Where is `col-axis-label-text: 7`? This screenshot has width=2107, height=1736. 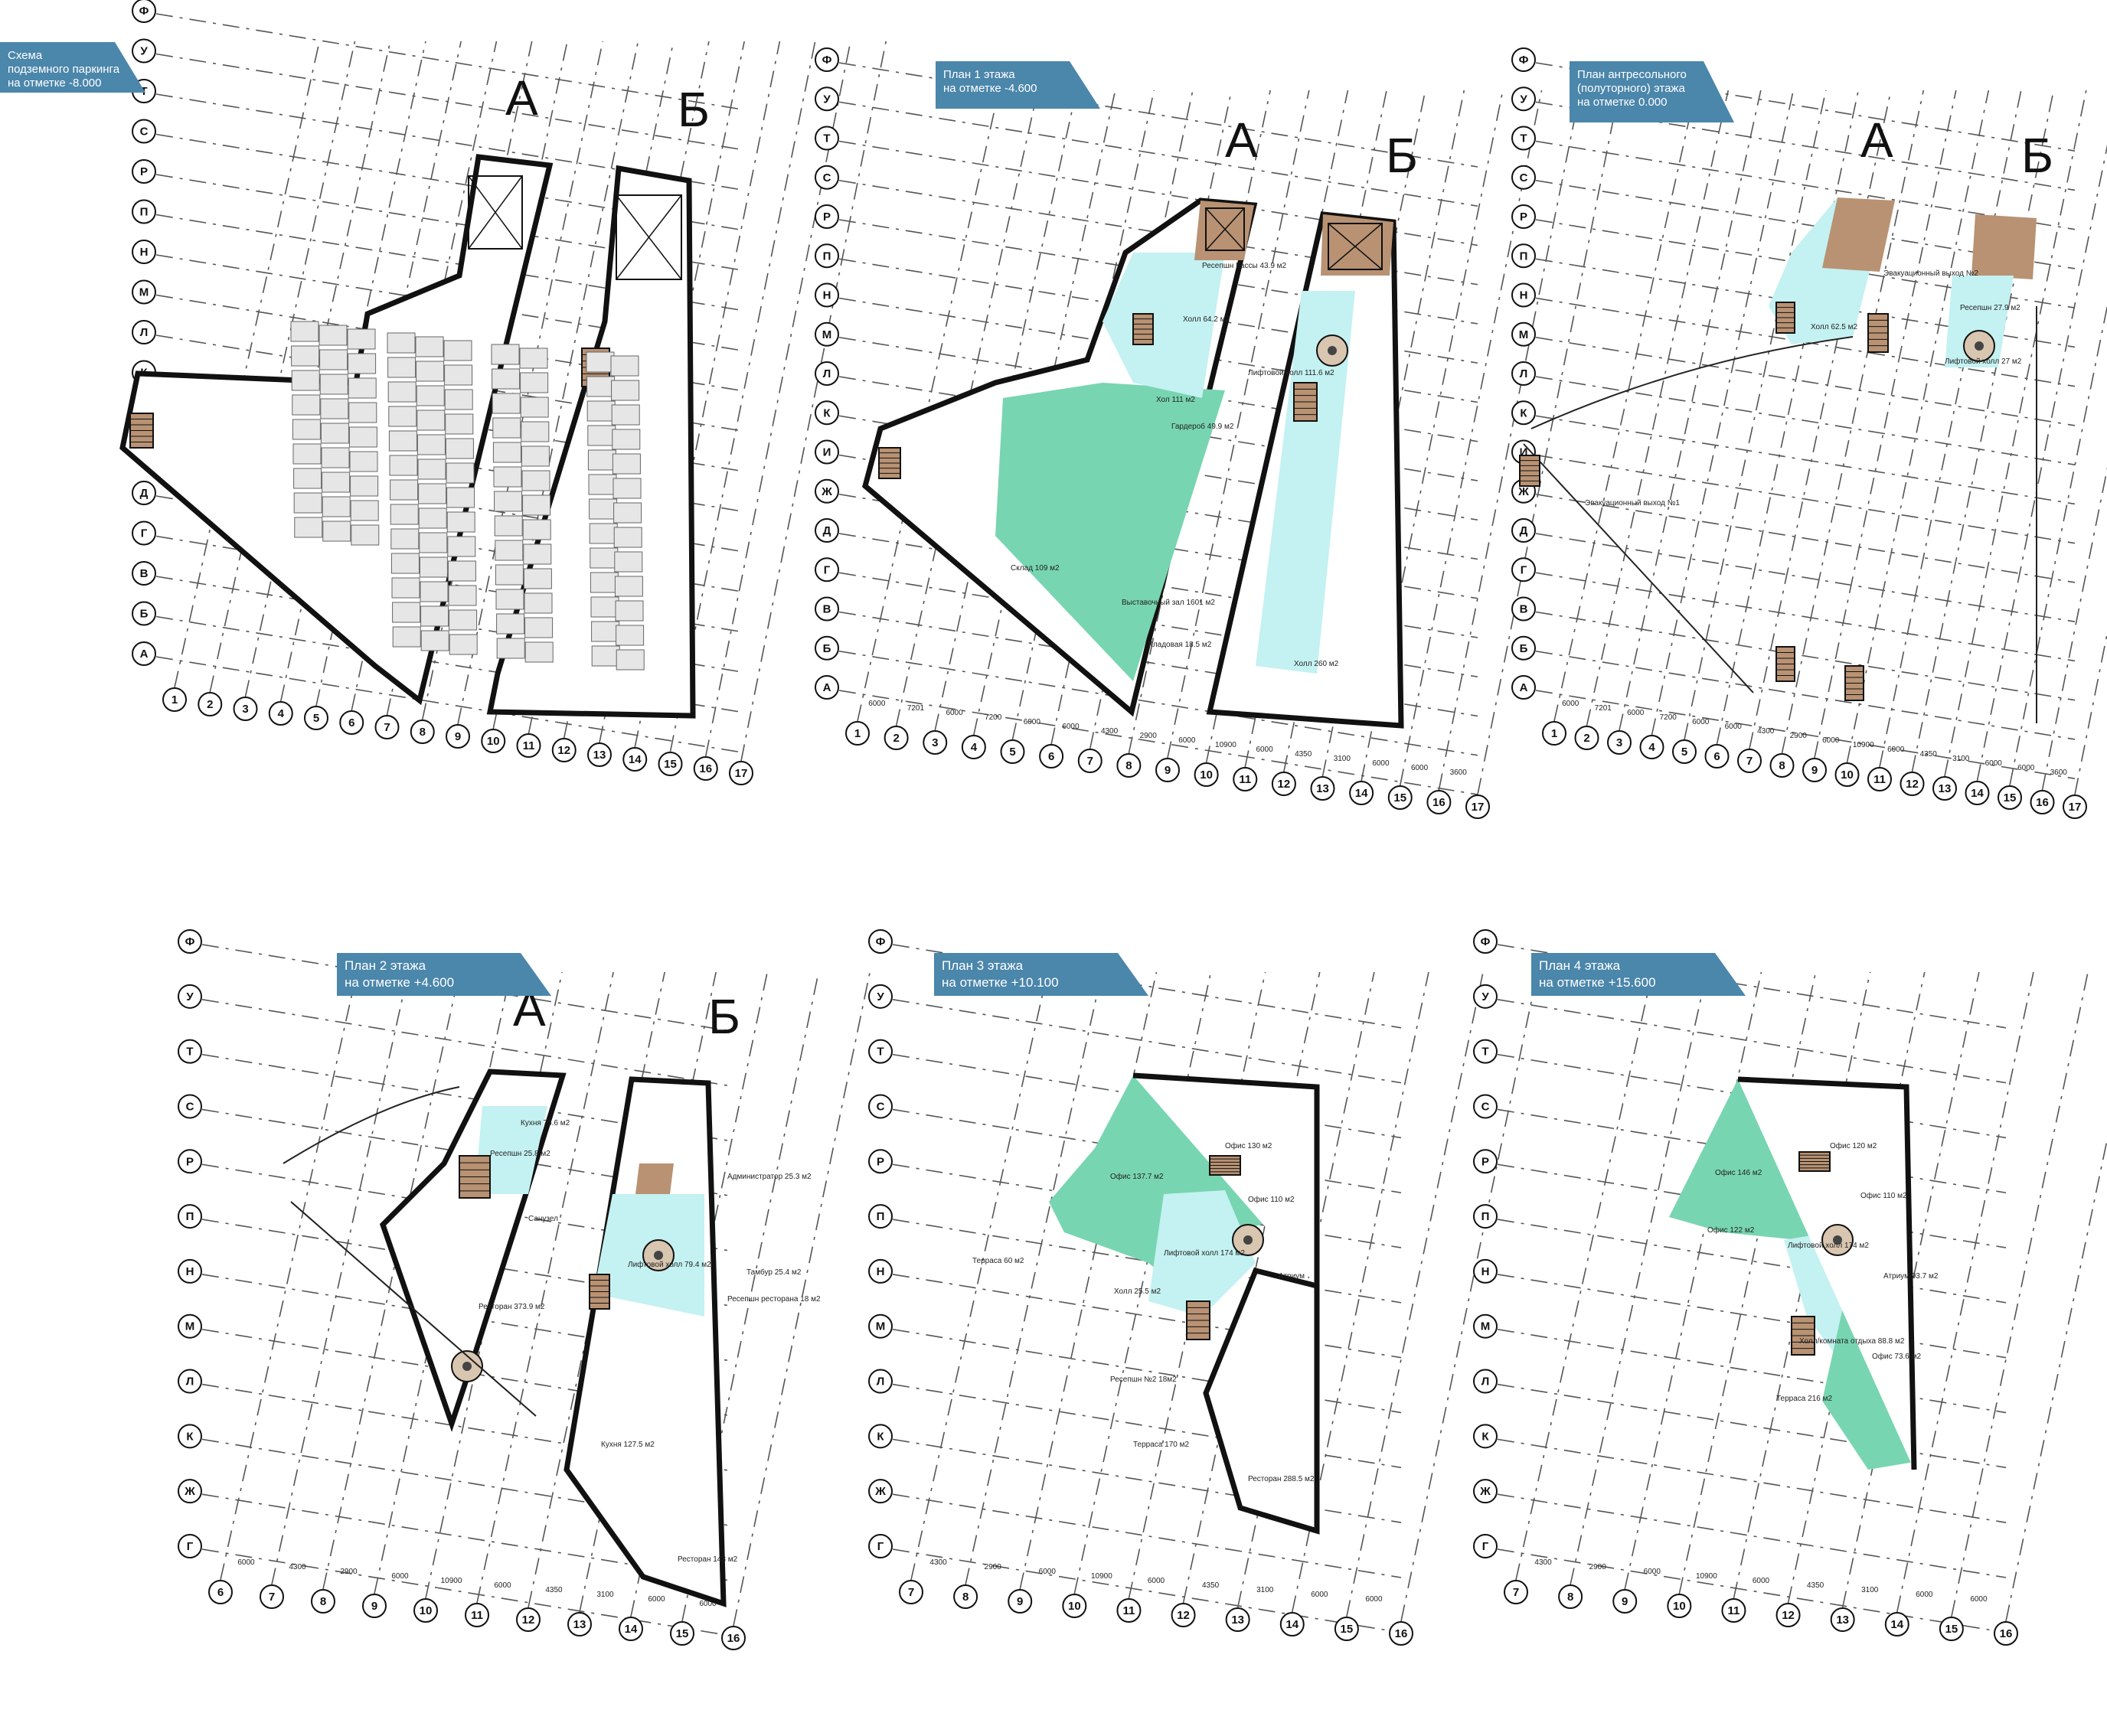 col-axis-label-text: 7 is located at coordinates (911, 1592).